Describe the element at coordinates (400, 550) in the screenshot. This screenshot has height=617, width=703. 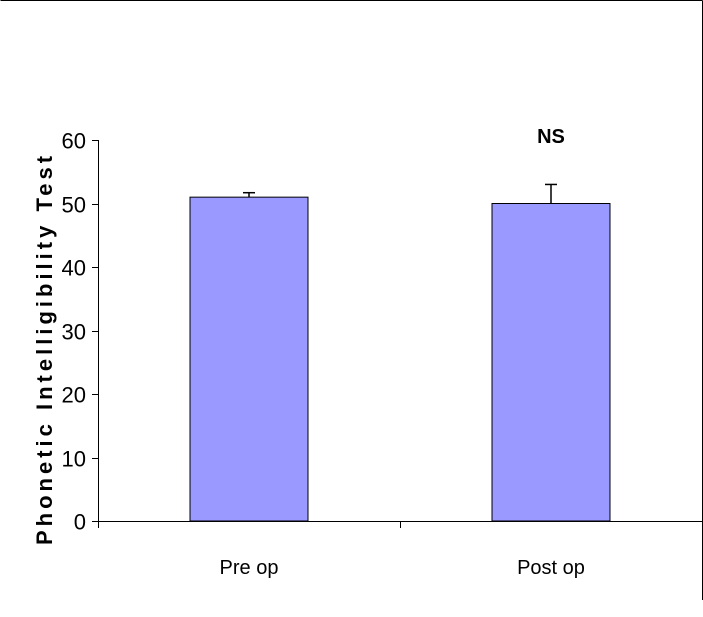
I see `x-axis: Pre op Post op` at that location.